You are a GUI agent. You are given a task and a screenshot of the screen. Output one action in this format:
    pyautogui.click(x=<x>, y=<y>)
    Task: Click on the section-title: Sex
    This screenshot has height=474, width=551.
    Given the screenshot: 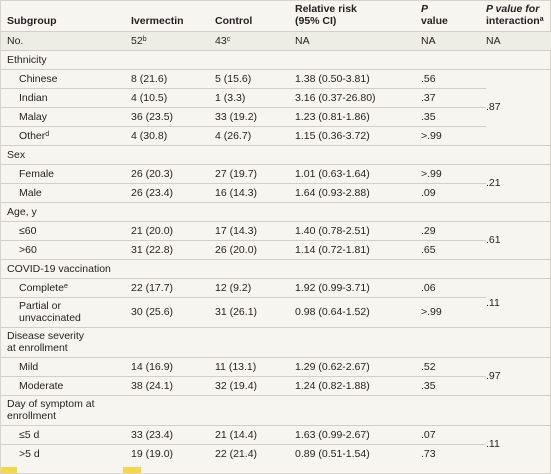 What is the action you would take?
    pyautogui.click(x=16, y=154)
    